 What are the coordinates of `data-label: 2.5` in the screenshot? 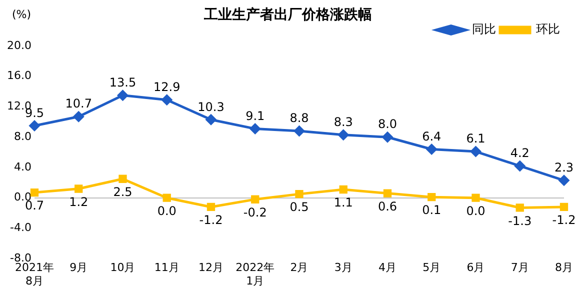 It's located at (122, 192).